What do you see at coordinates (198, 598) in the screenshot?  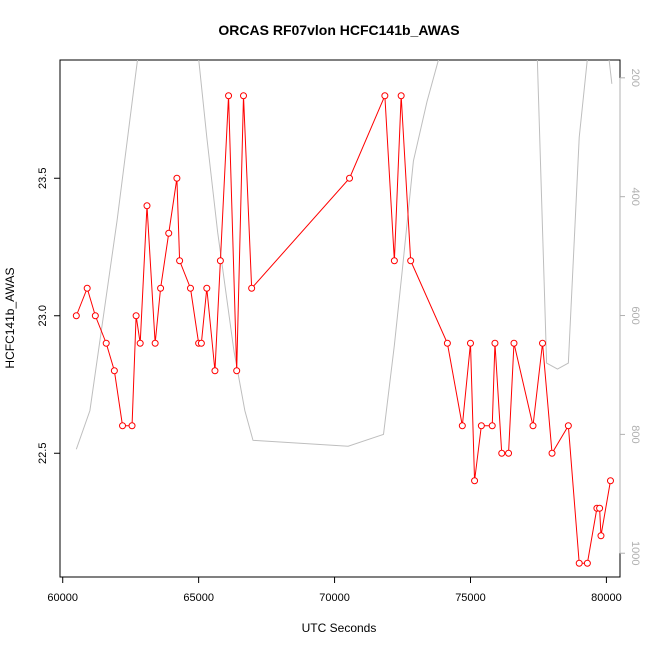 I see `x-tick-label: 65000` at bounding box center [198, 598].